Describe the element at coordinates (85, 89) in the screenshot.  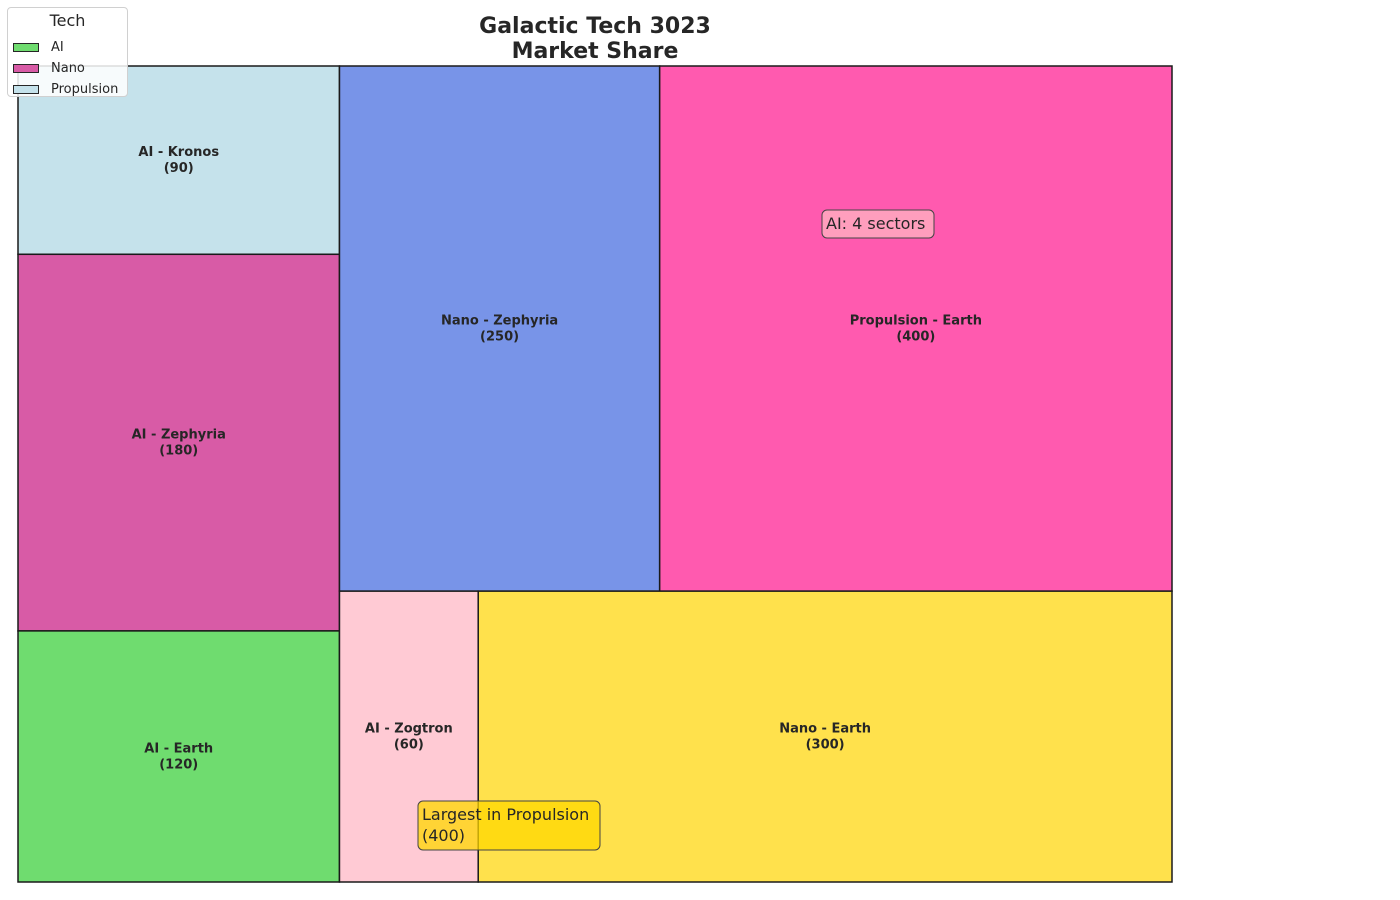
I see `legend-label-propulsion: Propulsion` at that location.